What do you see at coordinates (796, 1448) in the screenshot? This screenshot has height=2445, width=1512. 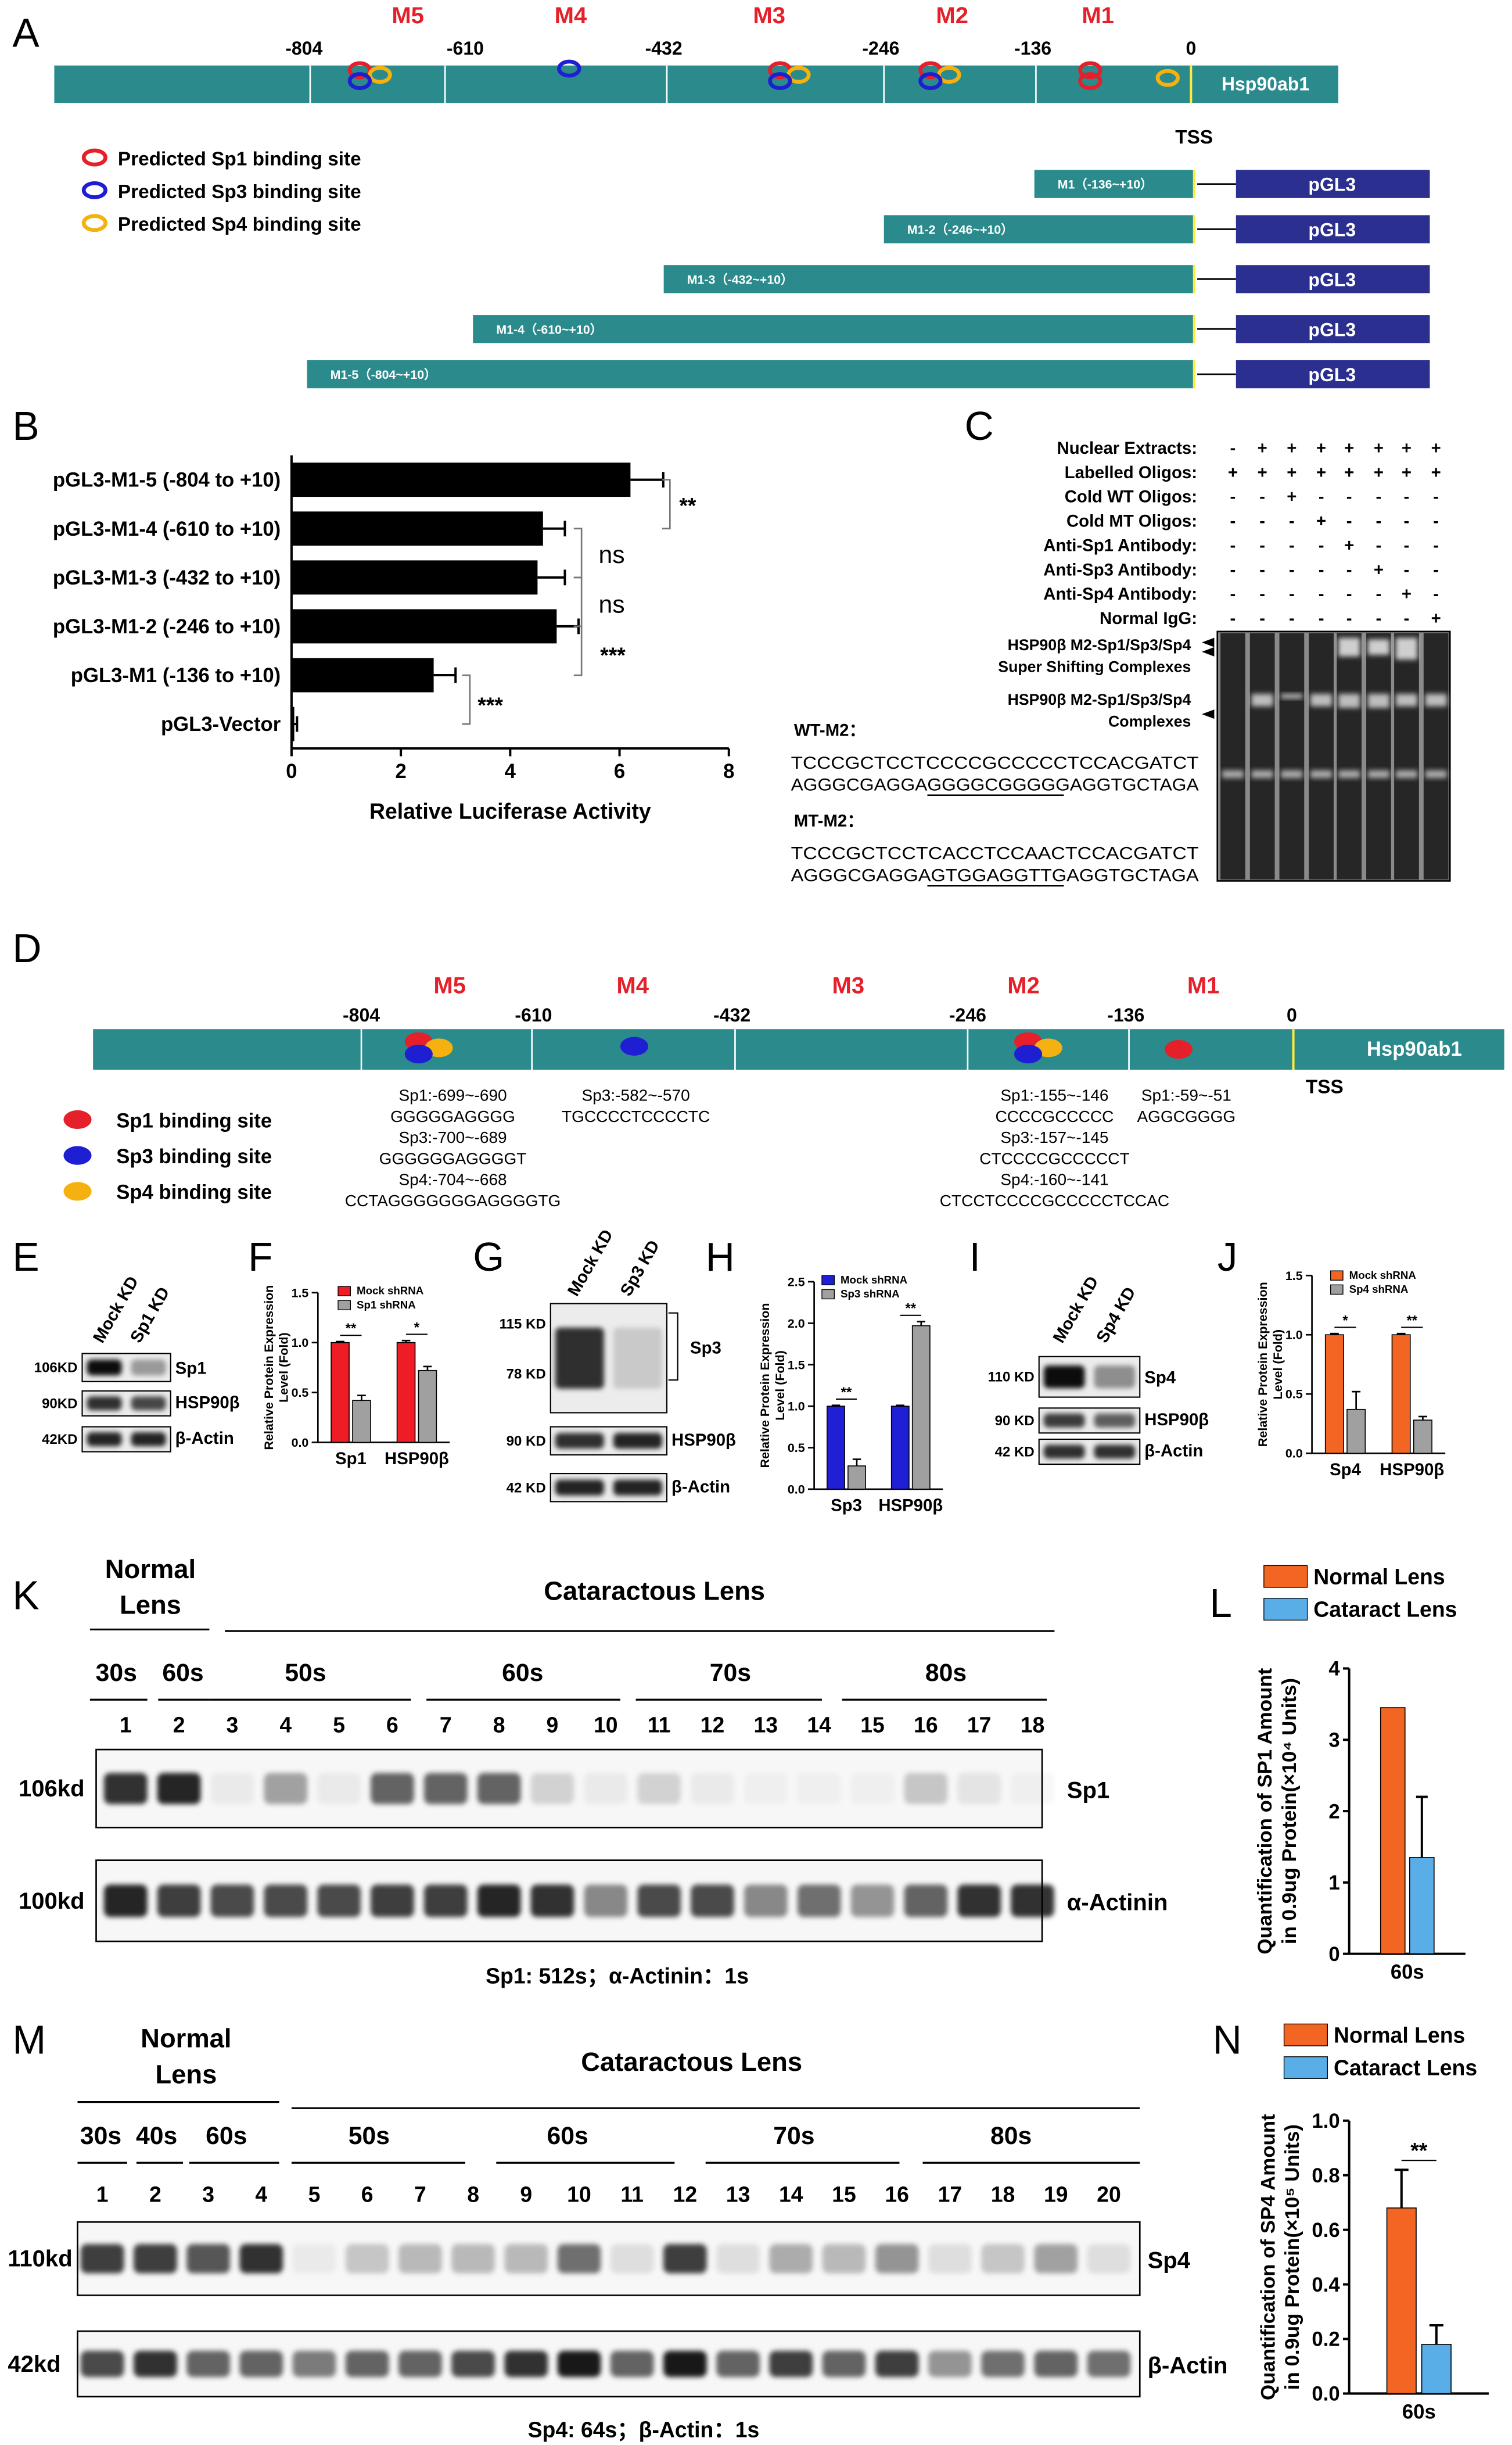 I see `y-tick-label: 0.5` at bounding box center [796, 1448].